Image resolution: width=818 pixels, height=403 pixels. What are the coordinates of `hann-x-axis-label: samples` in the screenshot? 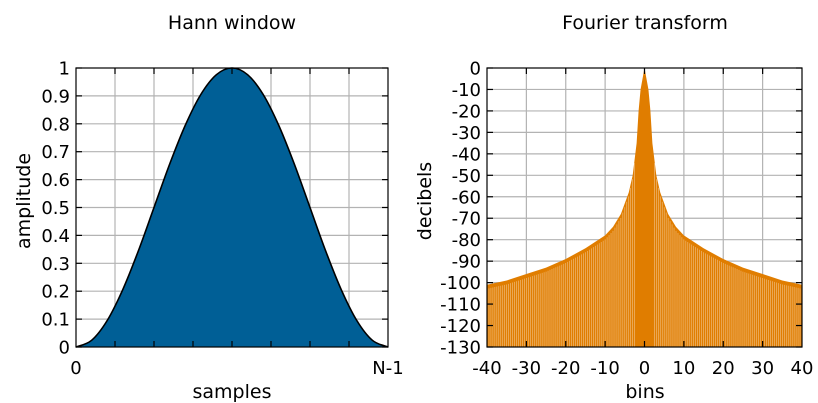 It's located at (232, 392).